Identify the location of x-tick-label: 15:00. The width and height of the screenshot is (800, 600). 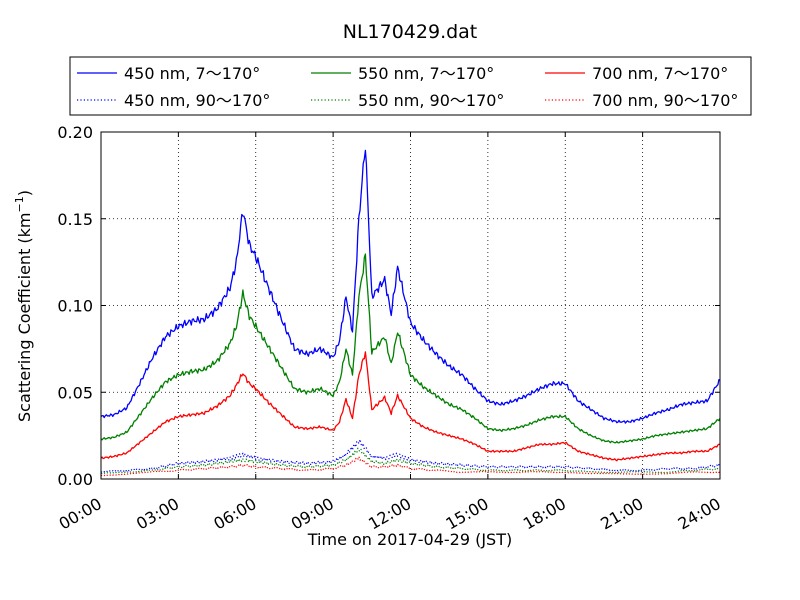
(466, 514).